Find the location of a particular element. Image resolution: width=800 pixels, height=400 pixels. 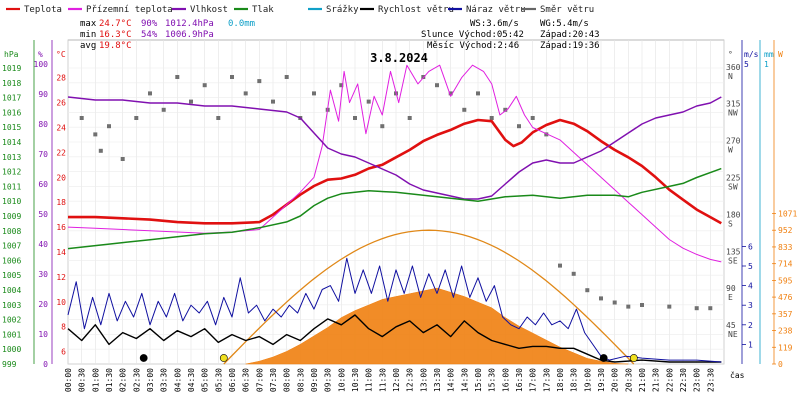

ms-tick-label: 1 is located at coordinates (750, 344).